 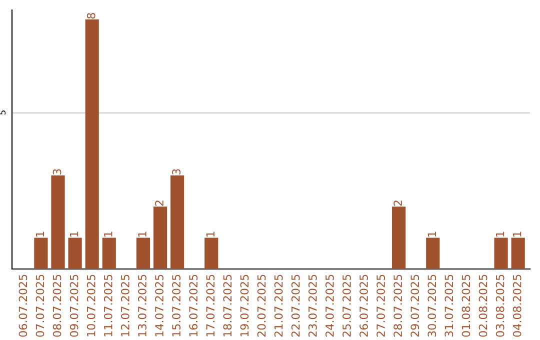 I want to click on x-tick-label: 09.07.2025, so click(x=74, y=305).